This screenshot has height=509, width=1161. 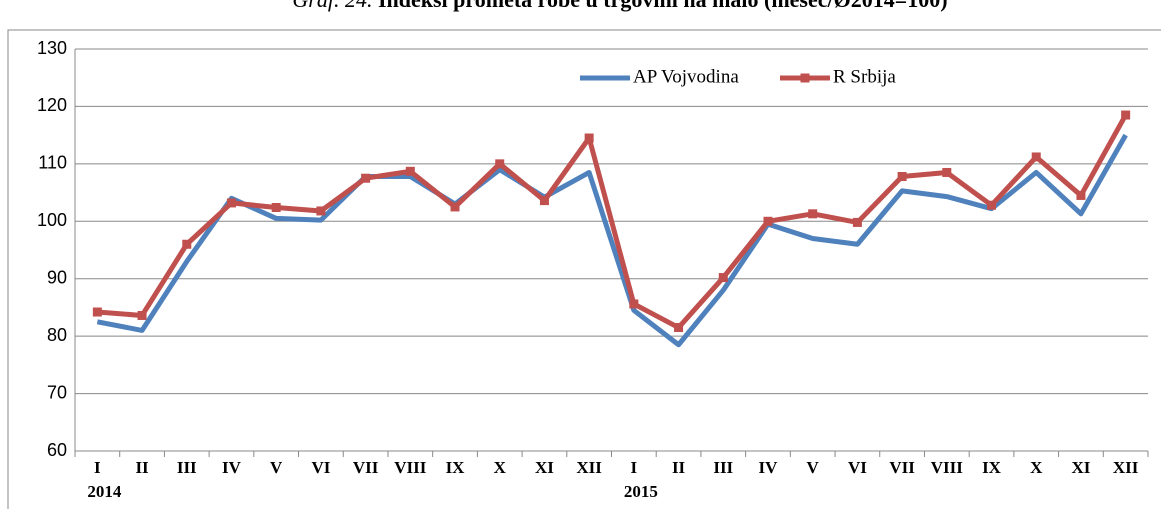 What do you see at coordinates (104, 491) in the screenshot?
I see `year-label: 2014` at bounding box center [104, 491].